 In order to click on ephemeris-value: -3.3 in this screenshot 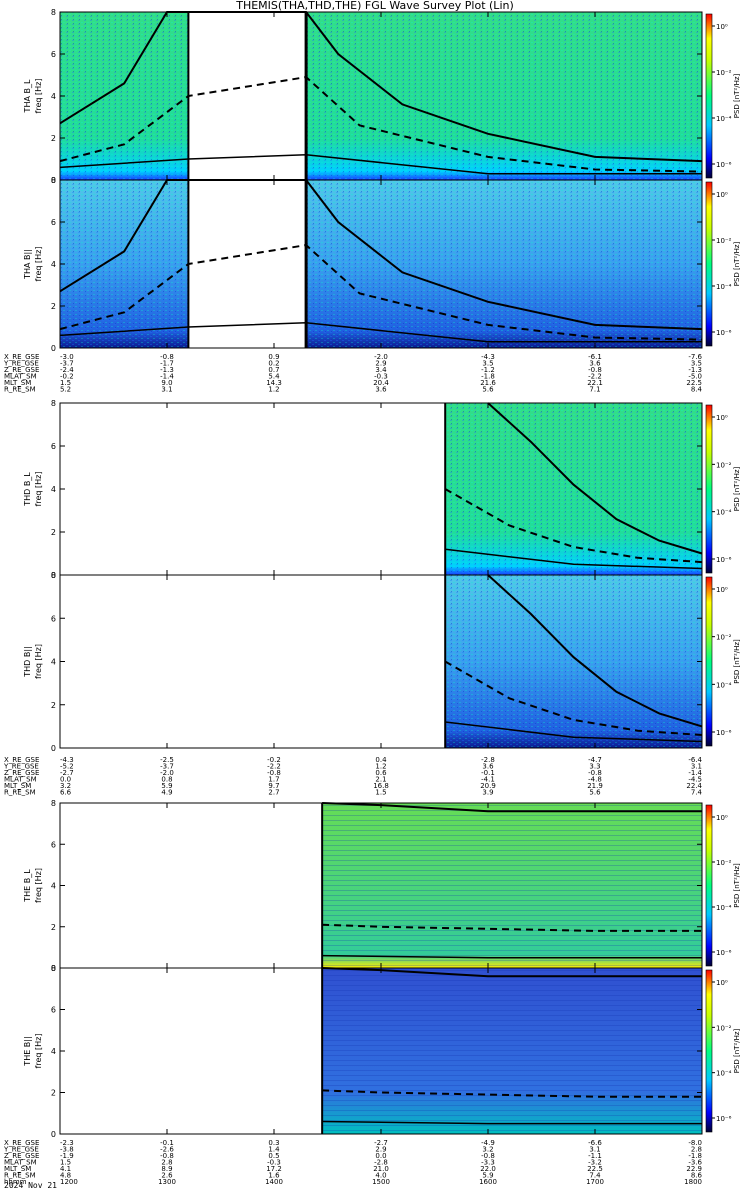, I will do `click(488, 1163)`.